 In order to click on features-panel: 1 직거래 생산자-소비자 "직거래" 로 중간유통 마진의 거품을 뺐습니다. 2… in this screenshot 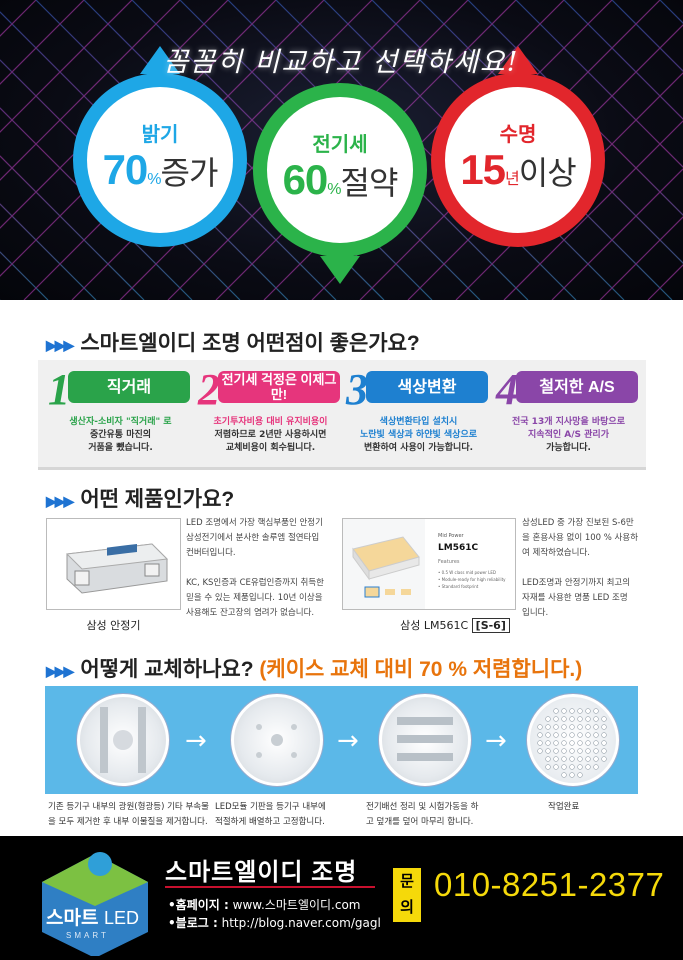, I will do `click(342, 415)`.